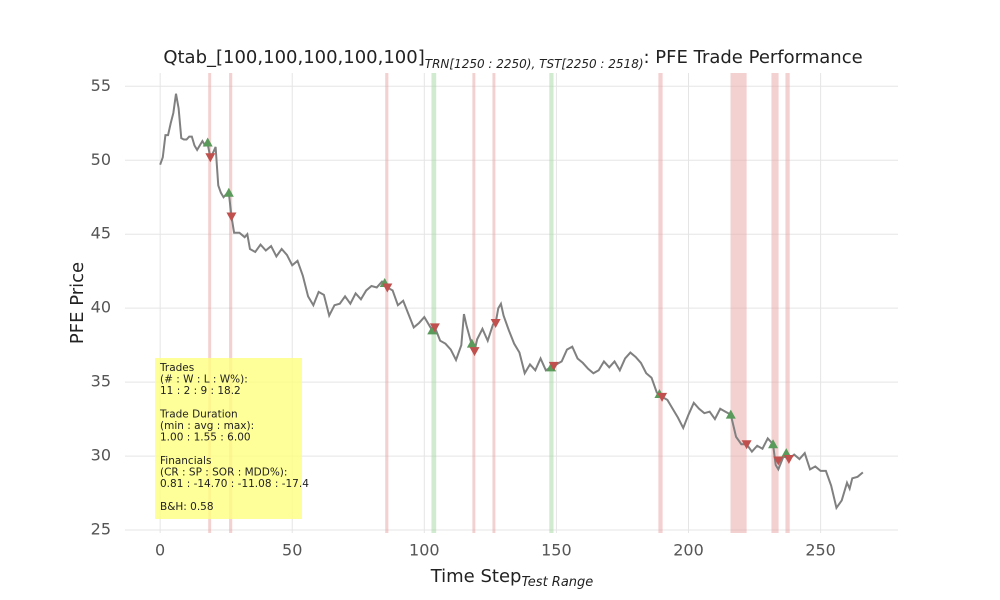 The width and height of the screenshot is (1000, 600). I want to click on y-tick-label: 35, so click(101, 381).